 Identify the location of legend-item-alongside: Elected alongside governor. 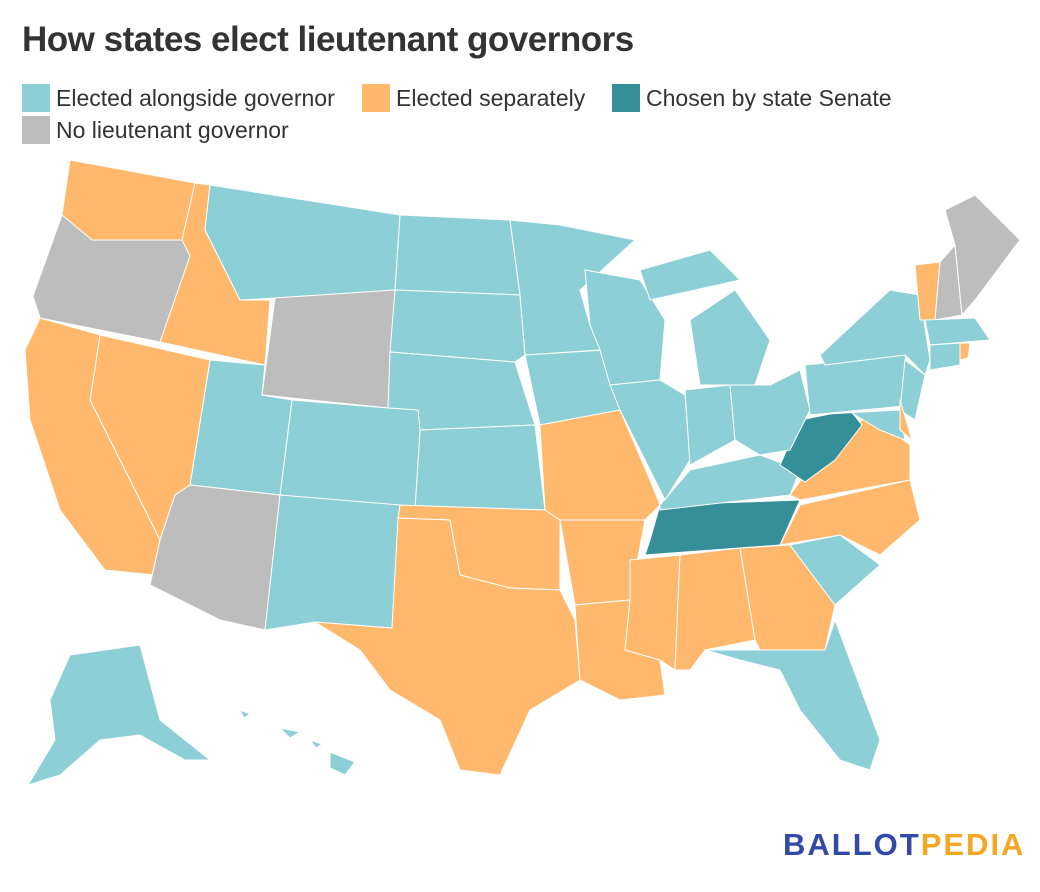
(178, 98).